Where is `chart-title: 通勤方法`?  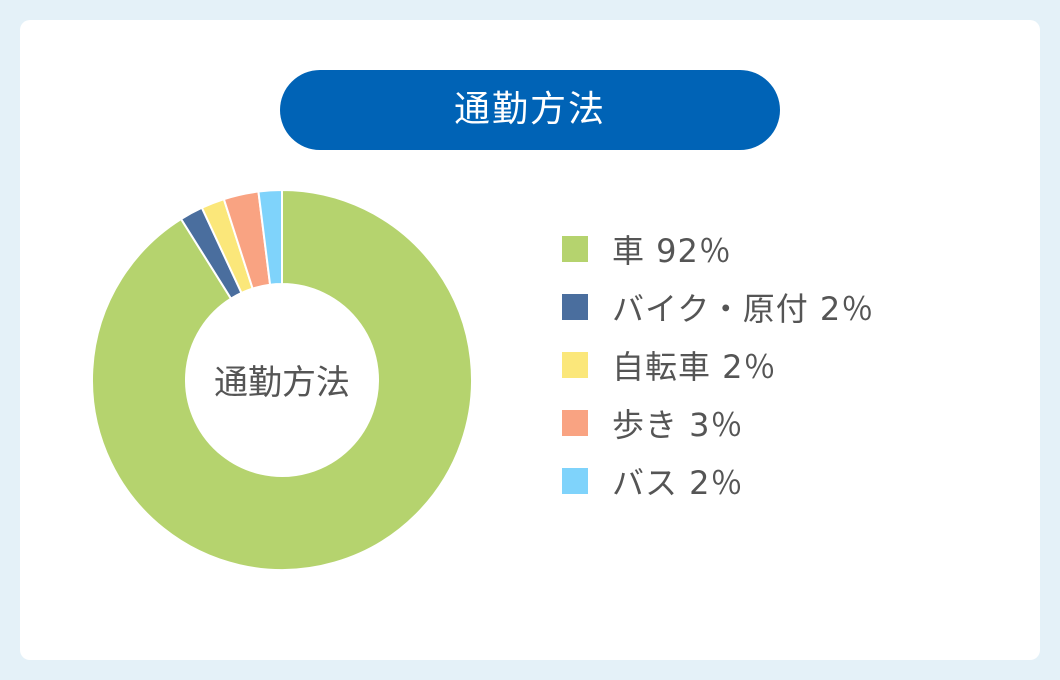
chart-title: 通勤方法 is located at coordinates (530, 110).